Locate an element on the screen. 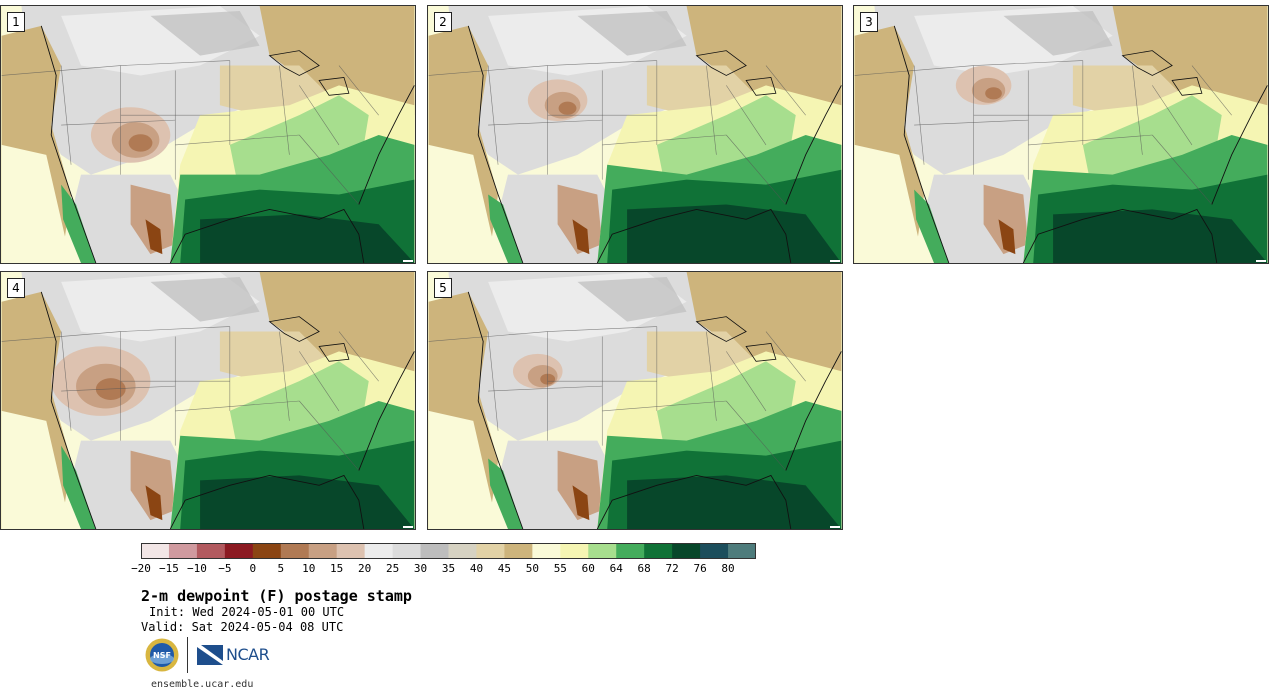 This screenshot has height=696, width=1280. panel-number: 3 is located at coordinates (869, 22).